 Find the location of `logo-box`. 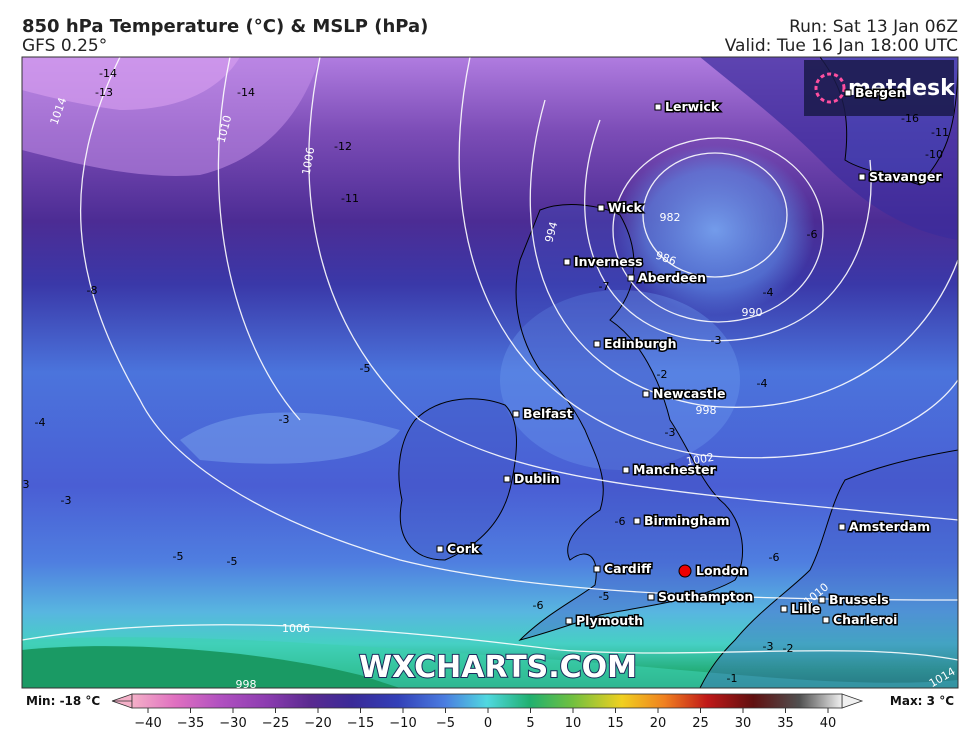

logo-box is located at coordinates (879, 88).